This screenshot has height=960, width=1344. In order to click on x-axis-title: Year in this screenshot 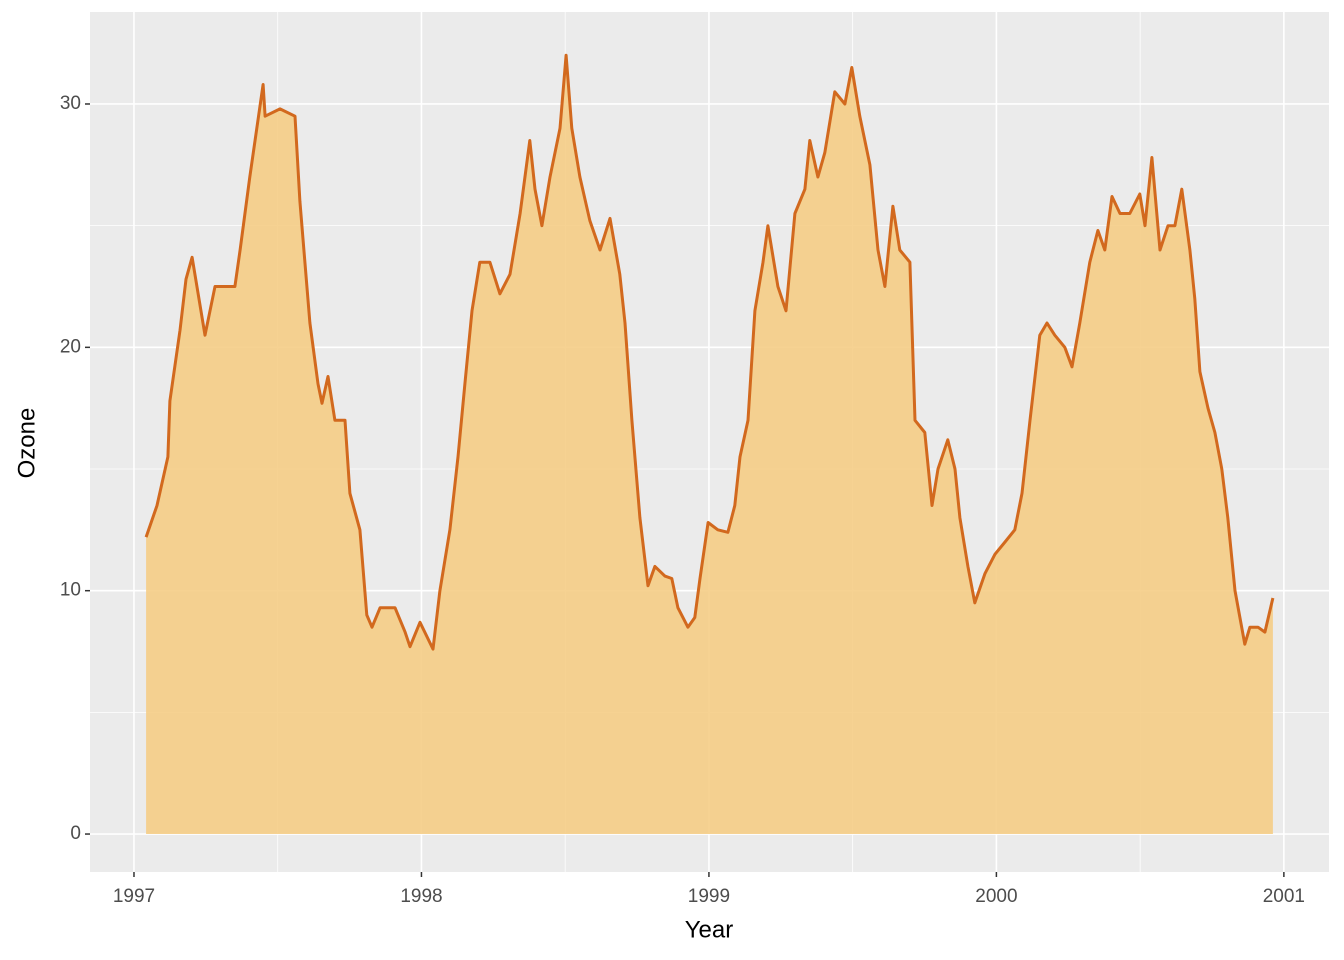, I will do `click(709, 929)`.